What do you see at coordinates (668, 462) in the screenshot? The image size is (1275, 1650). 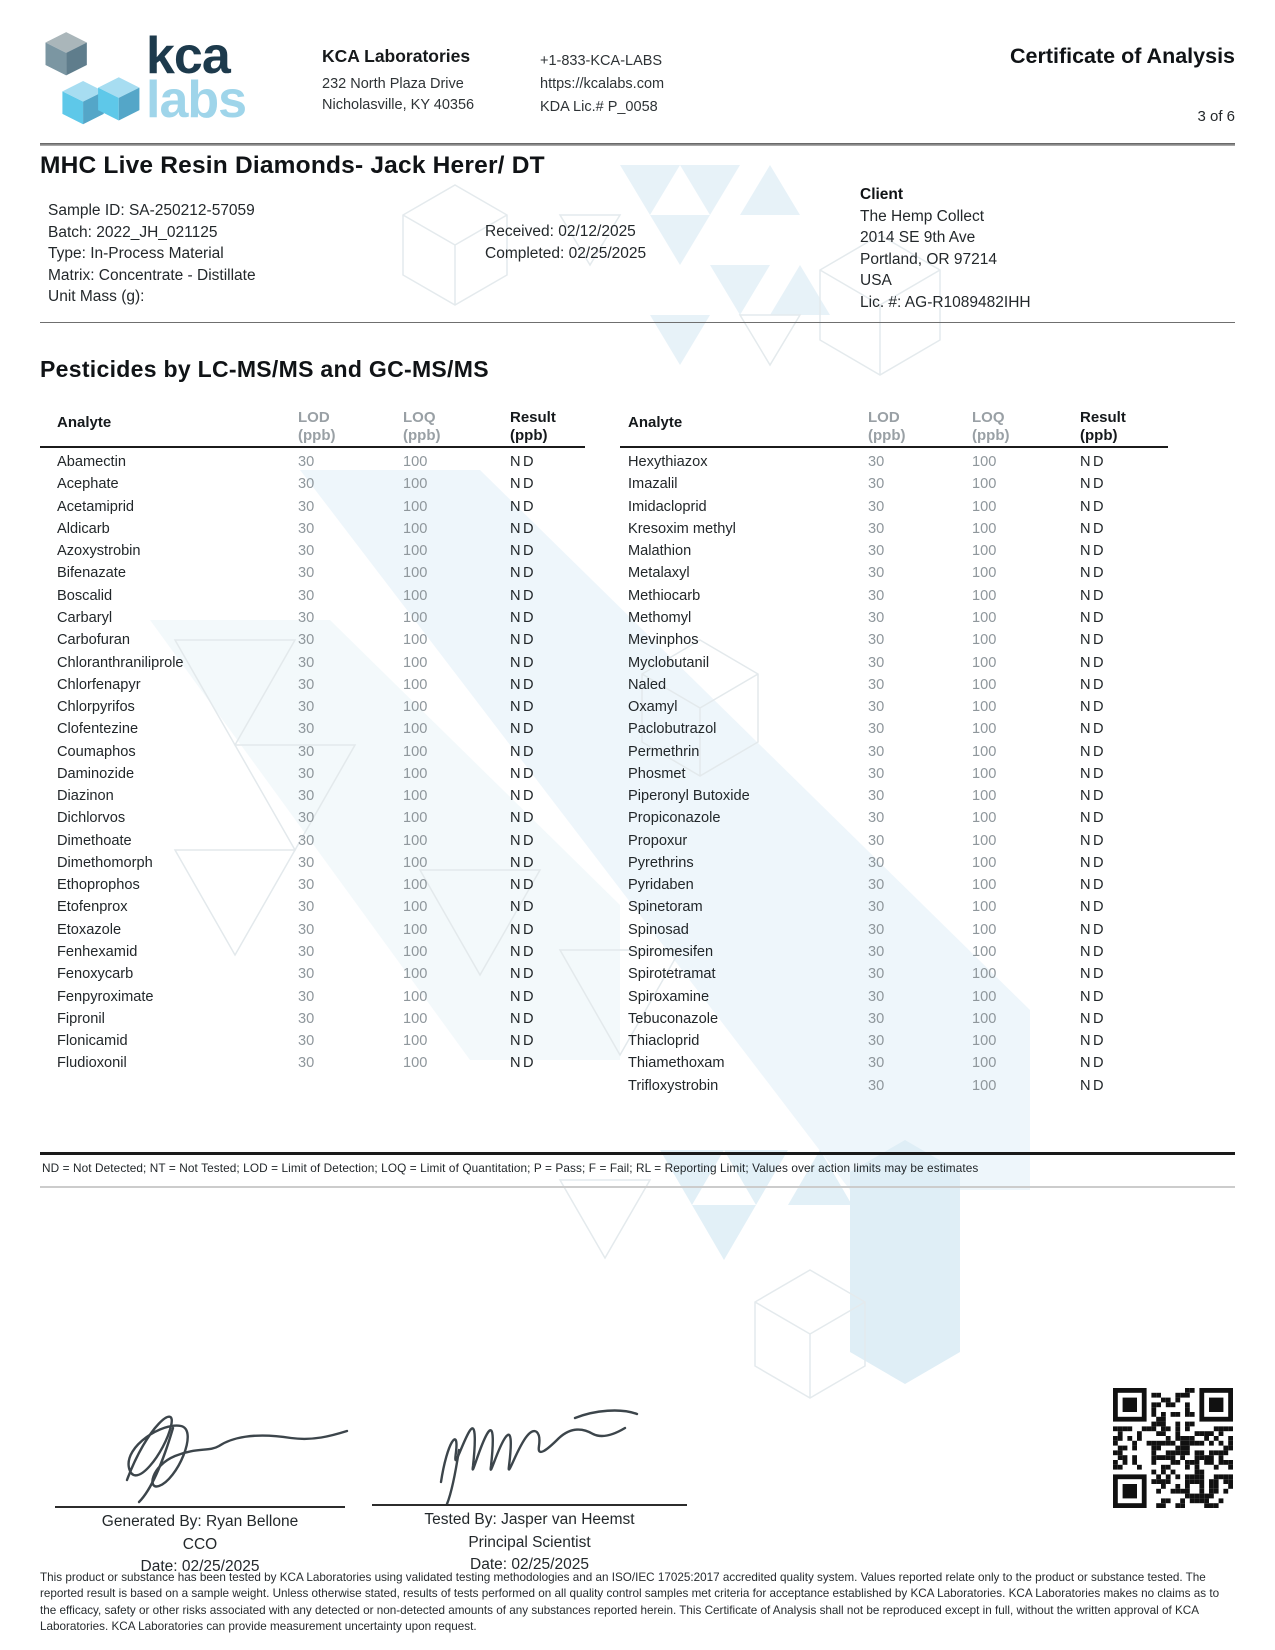 I see `analyte-cell: Hexythiazox` at bounding box center [668, 462].